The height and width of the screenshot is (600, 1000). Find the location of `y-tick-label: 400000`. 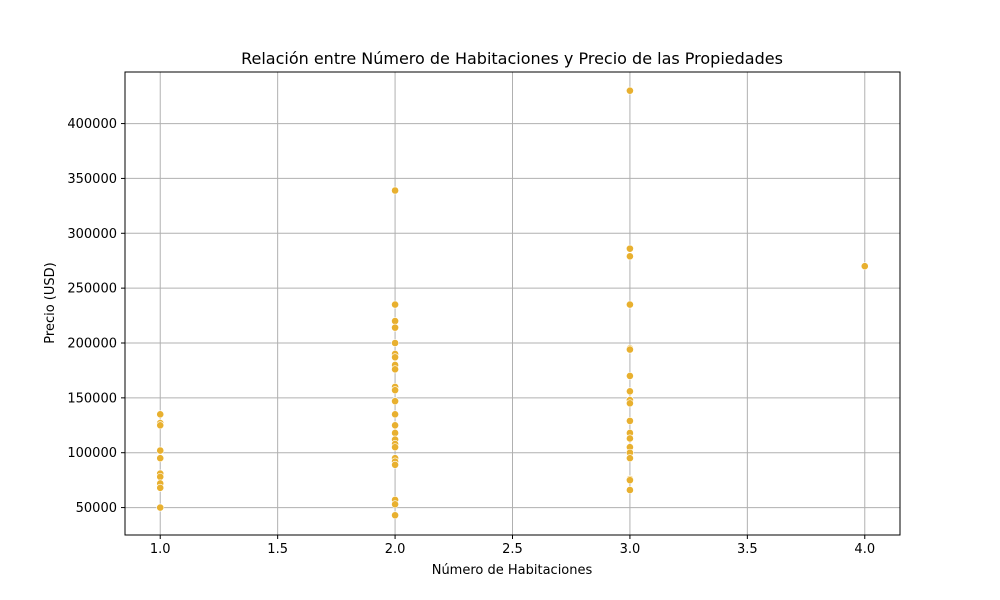

y-tick-label: 400000 is located at coordinates (92, 124).